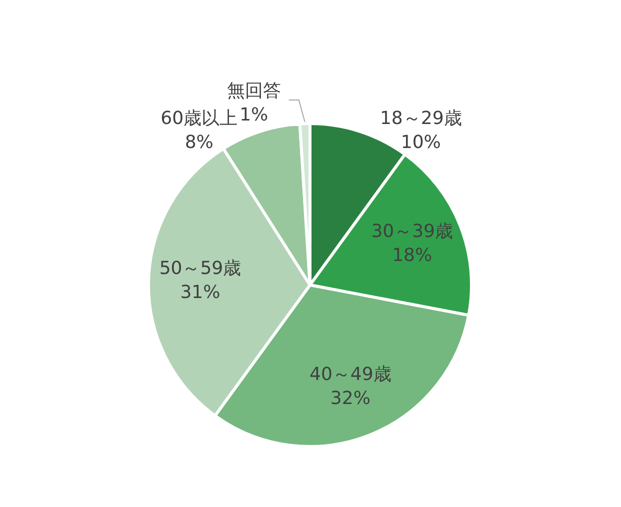 The width and height of the screenshot is (621, 507). I want to click on slice-label: 40～49歳, so click(351, 374).